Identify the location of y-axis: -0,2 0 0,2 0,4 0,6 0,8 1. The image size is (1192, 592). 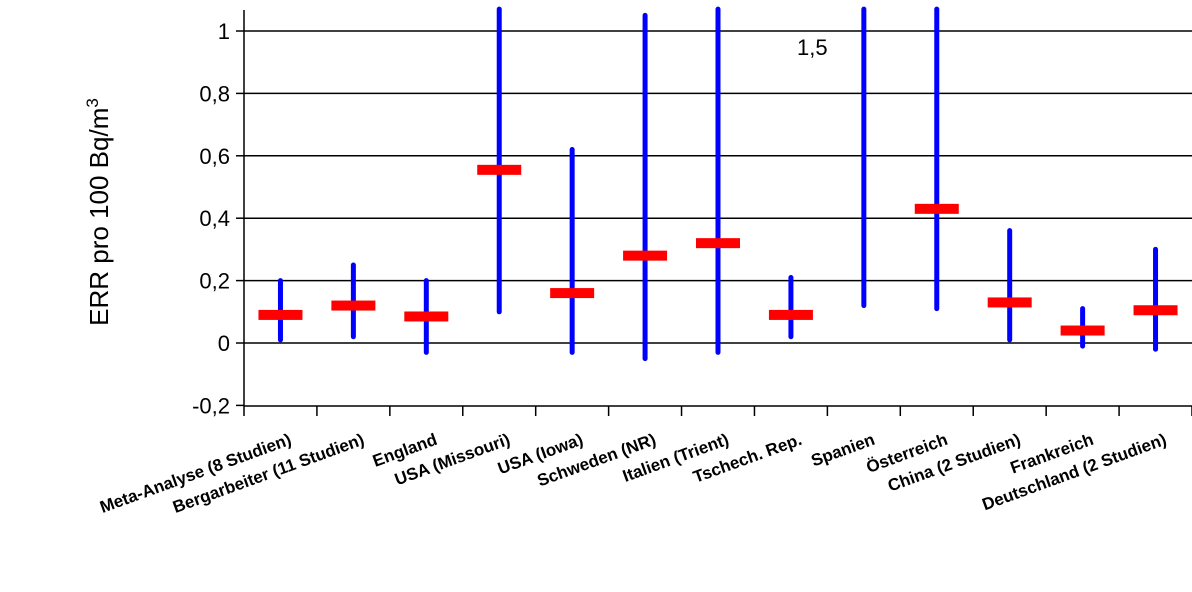
(218, 214).